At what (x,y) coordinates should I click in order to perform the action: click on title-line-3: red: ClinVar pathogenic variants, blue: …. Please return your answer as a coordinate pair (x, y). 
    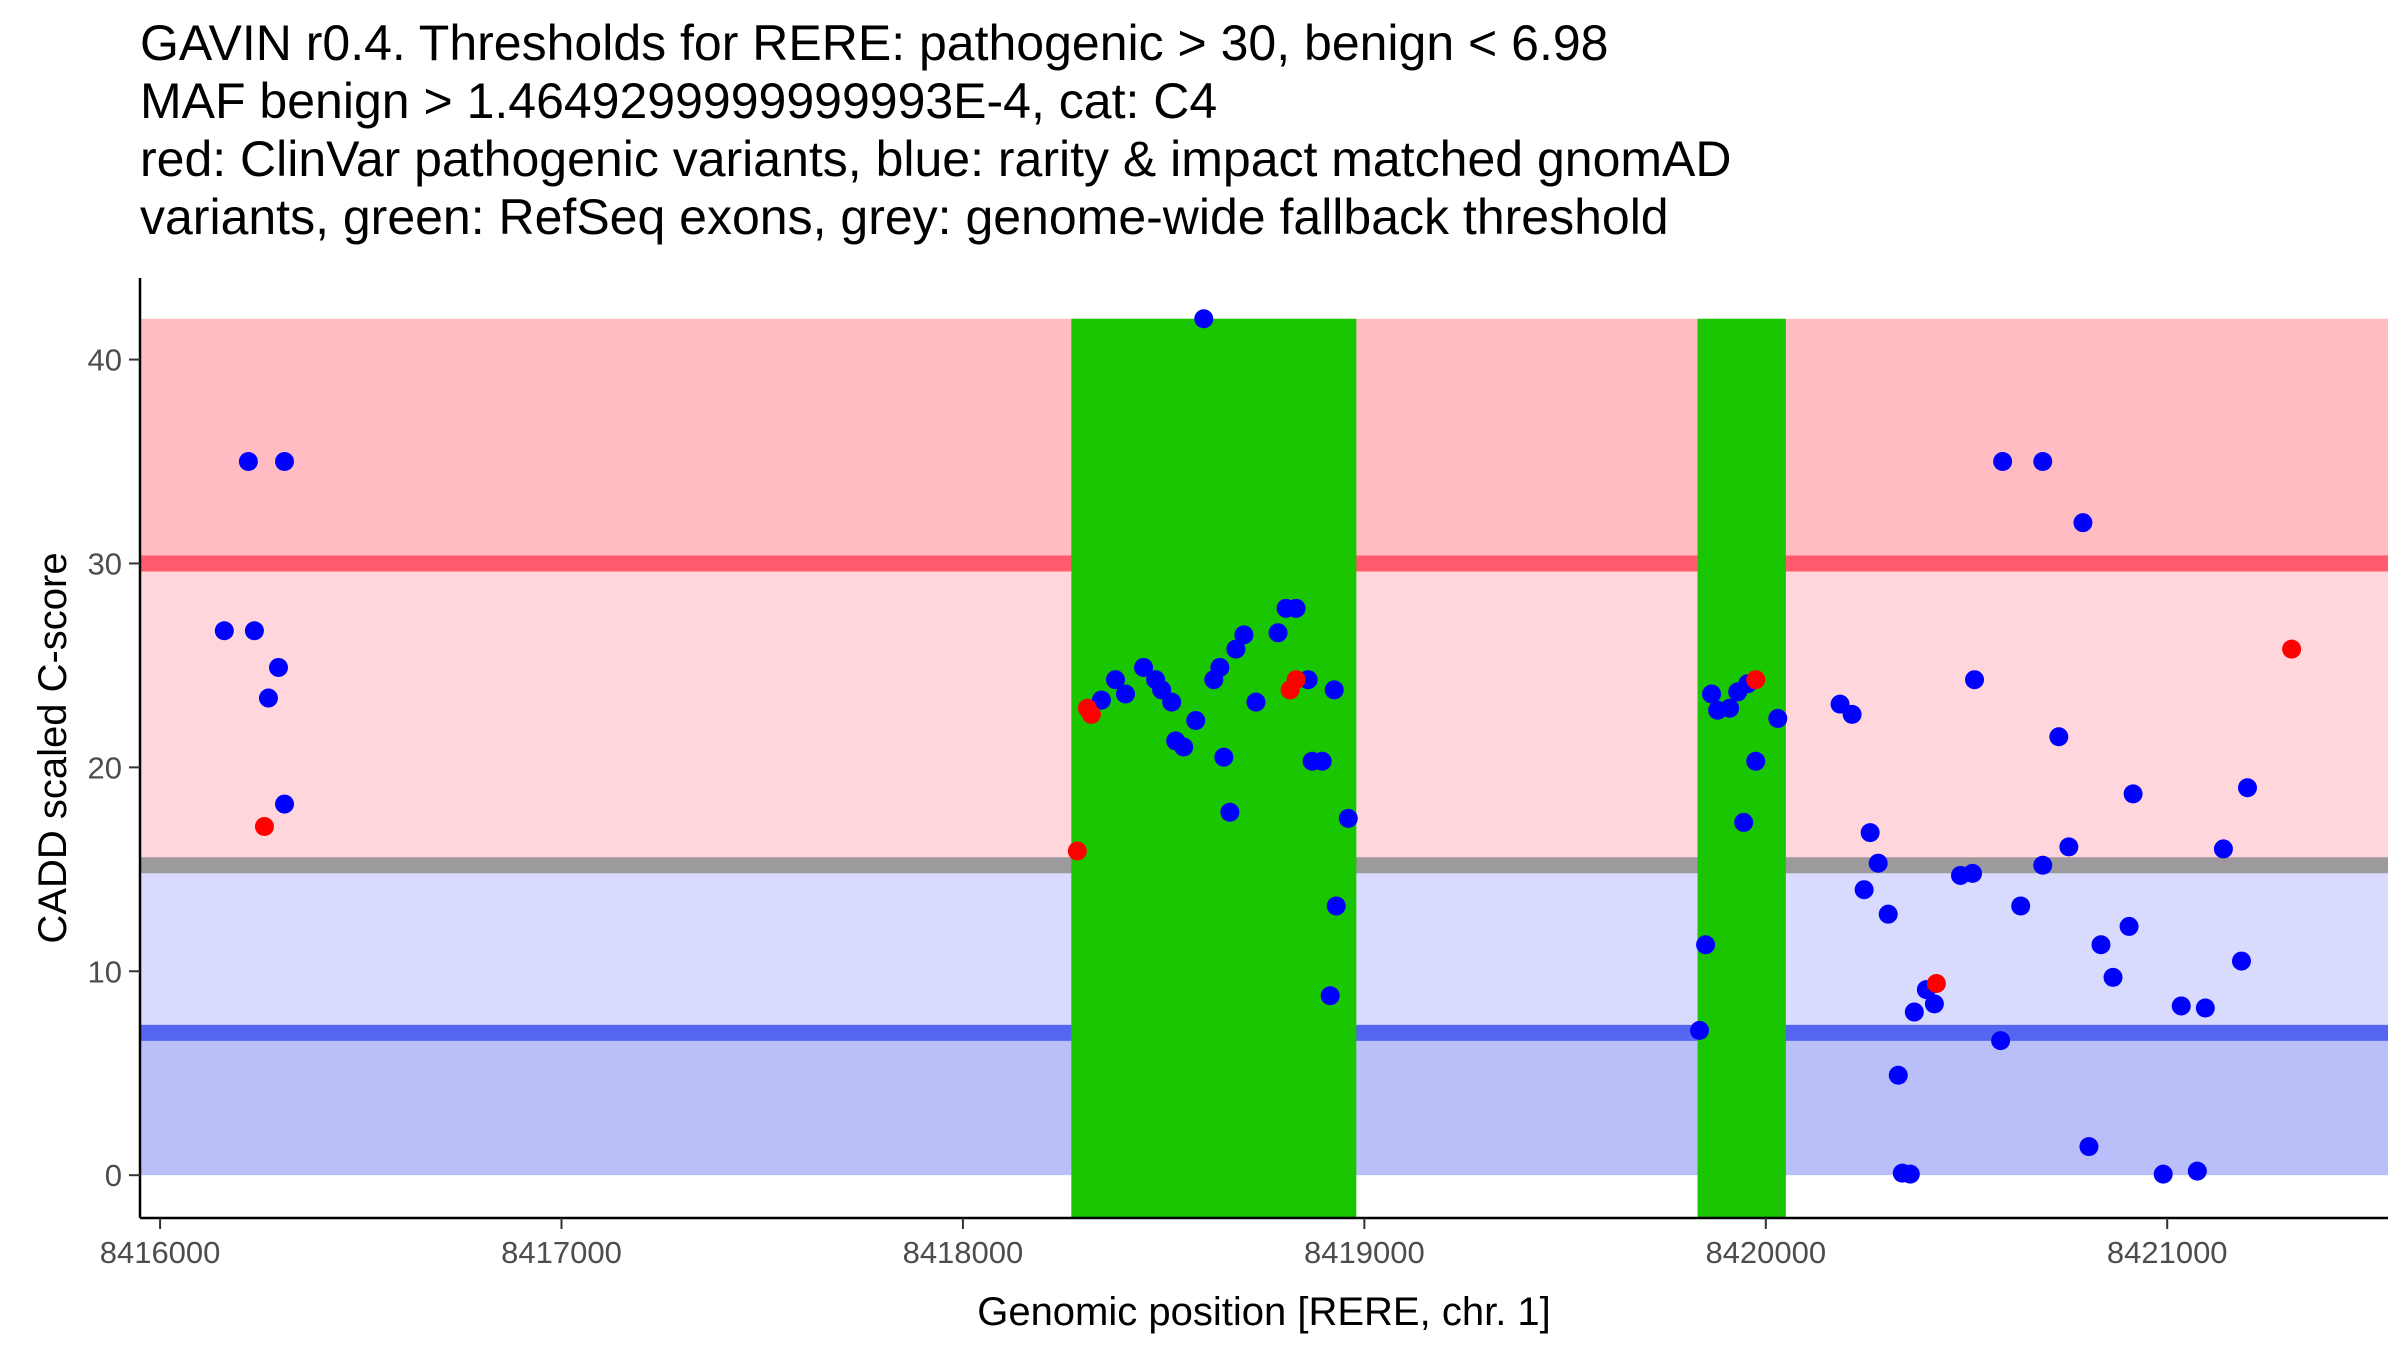
    Looking at the image, I should click on (936, 159).